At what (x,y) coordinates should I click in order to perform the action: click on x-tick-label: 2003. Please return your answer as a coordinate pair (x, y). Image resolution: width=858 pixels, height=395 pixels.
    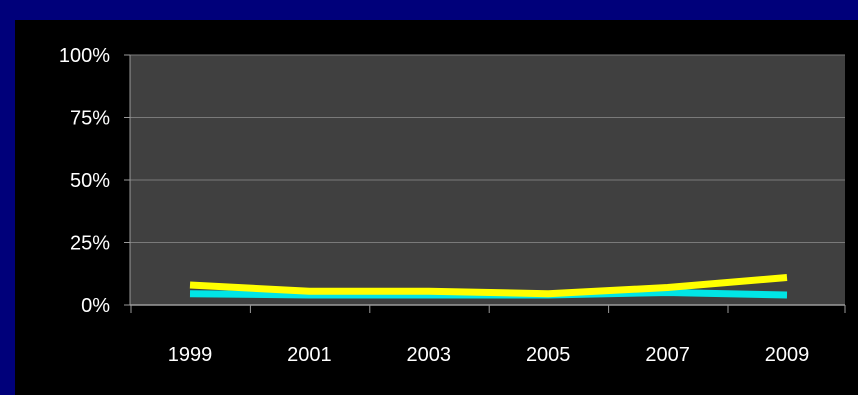
    Looking at the image, I should click on (429, 355).